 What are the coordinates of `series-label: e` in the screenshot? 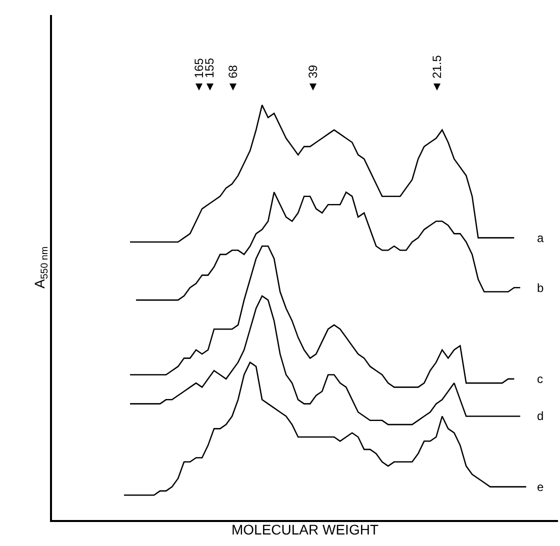 It's located at (540, 487).